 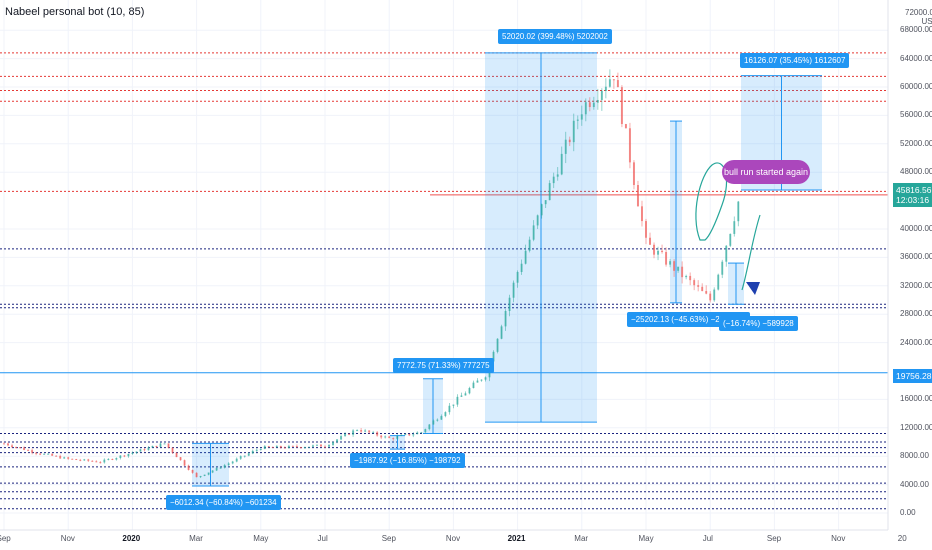 What do you see at coordinates (223, 502) in the screenshot?
I see `measure-label: −6012.34 (−60.84%) −601234` at bounding box center [223, 502].